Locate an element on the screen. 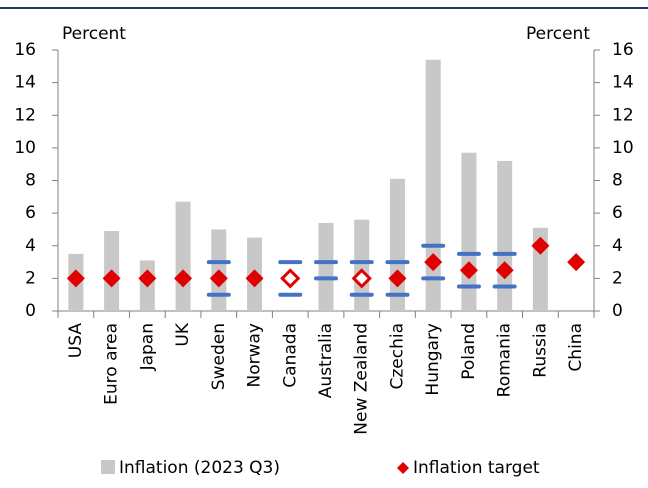  legend-label: Inflation (2023 Q3) is located at coordinates (199, 468).